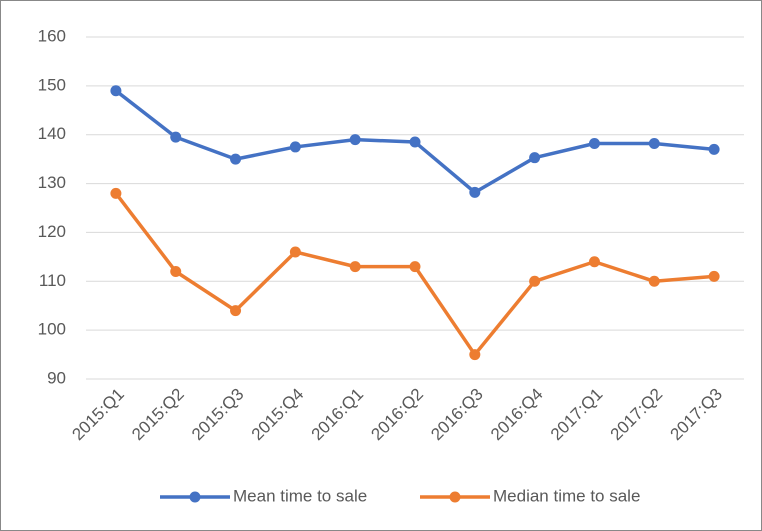 The image size is (762, 531). What do you see at coordinates (52, 280) in the screenshot?
I see `y-tick-label: 110` at bounding box center [52, 280].